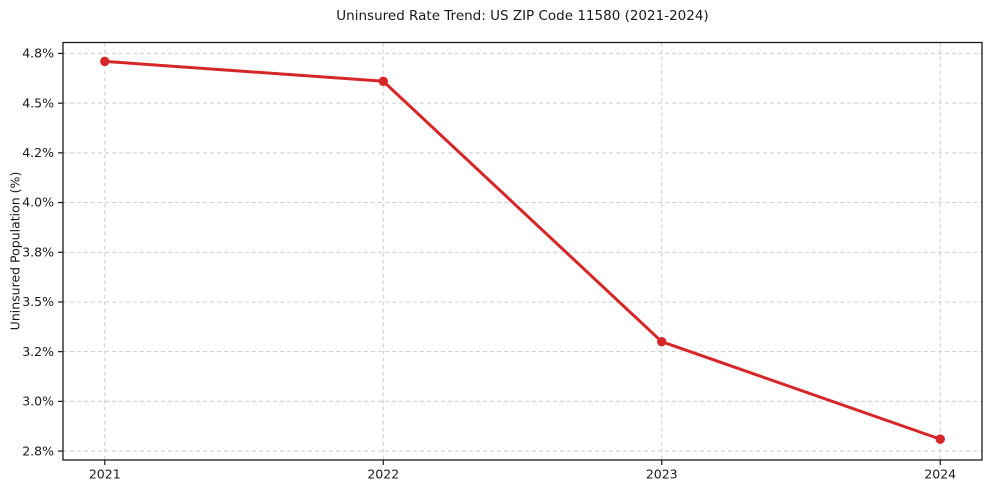 The image size is (989, 490). I want to click on x-tick-label: 2022, so click(383, 474).